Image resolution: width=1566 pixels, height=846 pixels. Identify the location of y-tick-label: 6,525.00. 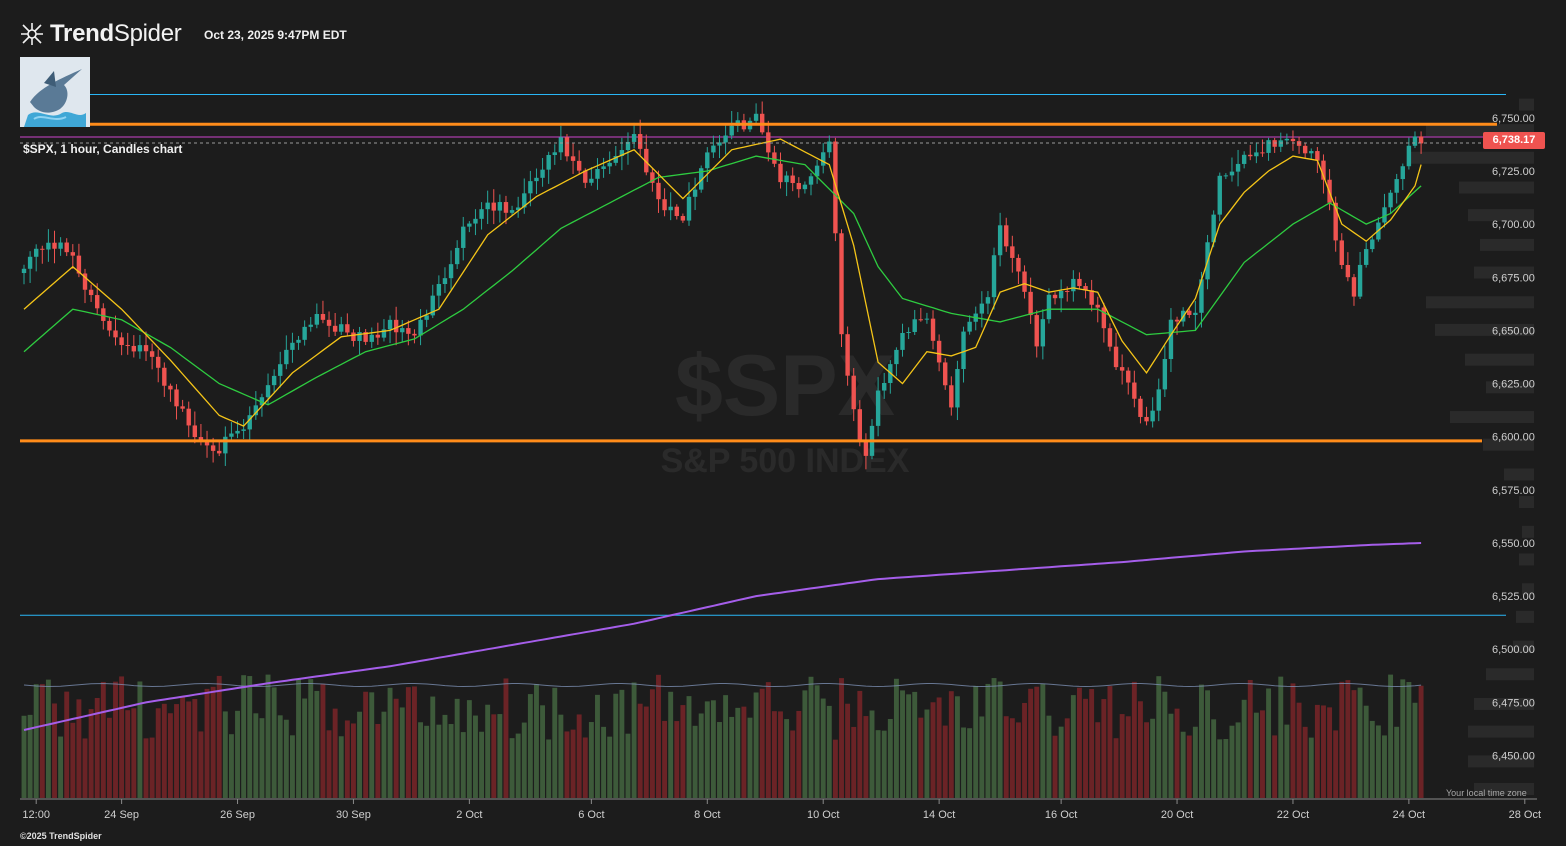
(1513, 597).